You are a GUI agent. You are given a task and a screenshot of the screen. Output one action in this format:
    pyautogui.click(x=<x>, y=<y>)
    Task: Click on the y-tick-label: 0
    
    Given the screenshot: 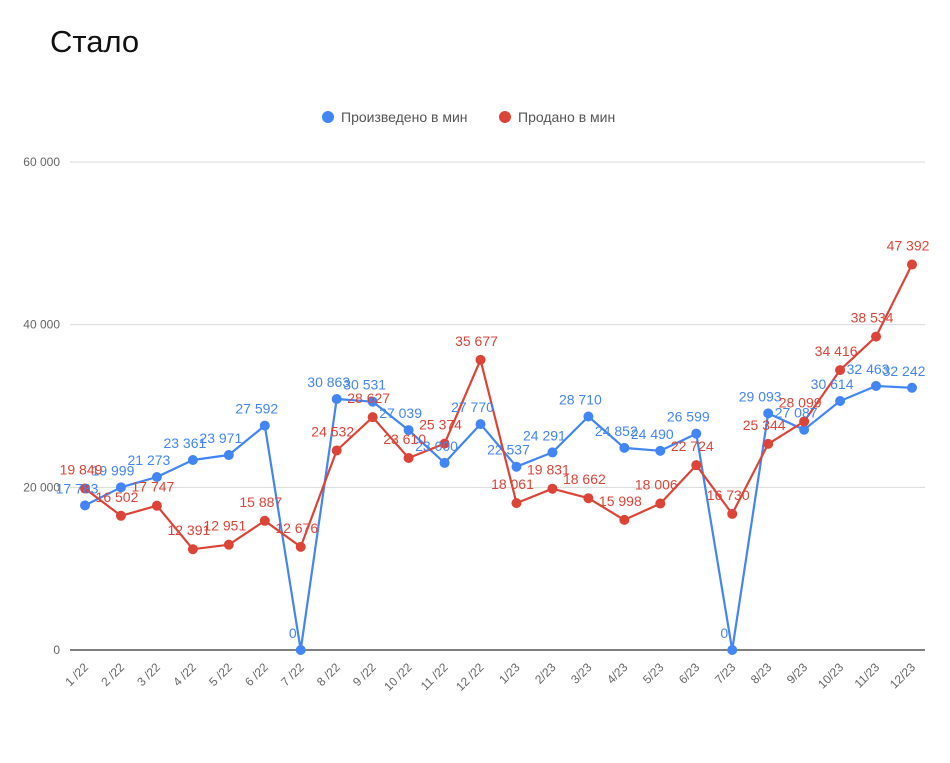 What is the action you would take?
    pyautogui.click(x=56, y=650)
    